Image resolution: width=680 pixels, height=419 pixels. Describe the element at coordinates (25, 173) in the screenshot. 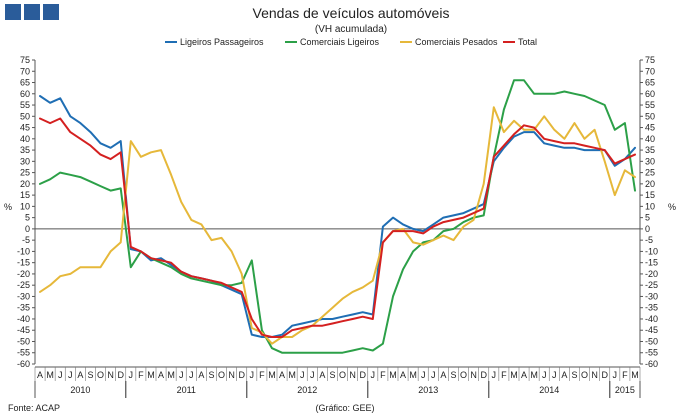

I see `y-tick-label-left: 25` at that location.